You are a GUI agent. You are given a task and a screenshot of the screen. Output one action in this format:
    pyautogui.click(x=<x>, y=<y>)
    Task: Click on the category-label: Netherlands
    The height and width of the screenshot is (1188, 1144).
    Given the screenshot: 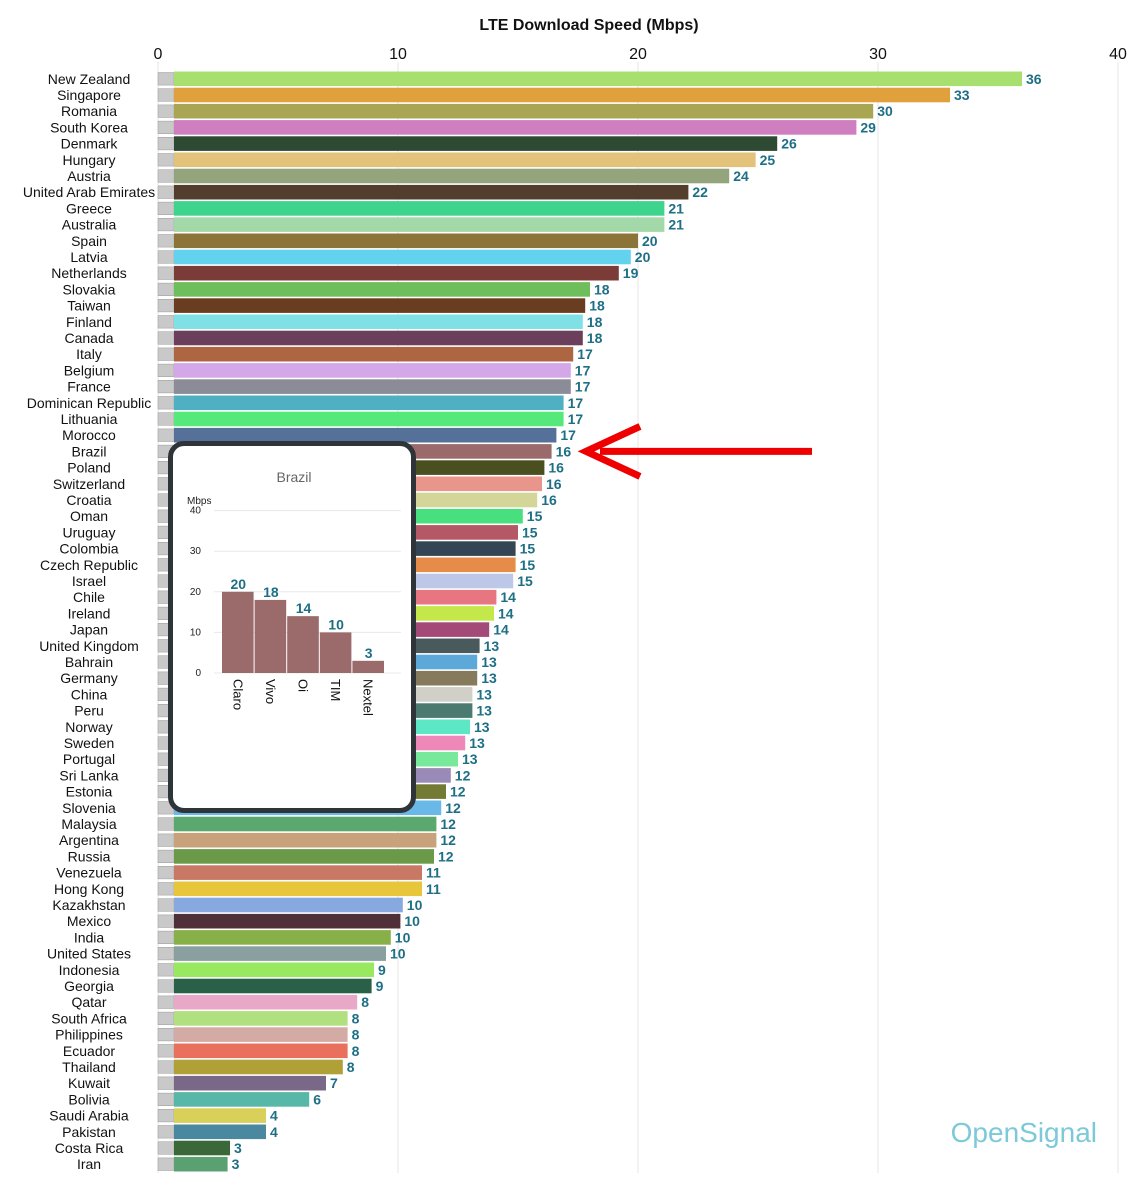 What is the action you would take?
    pyautogui.click(x=89, y=273)
    